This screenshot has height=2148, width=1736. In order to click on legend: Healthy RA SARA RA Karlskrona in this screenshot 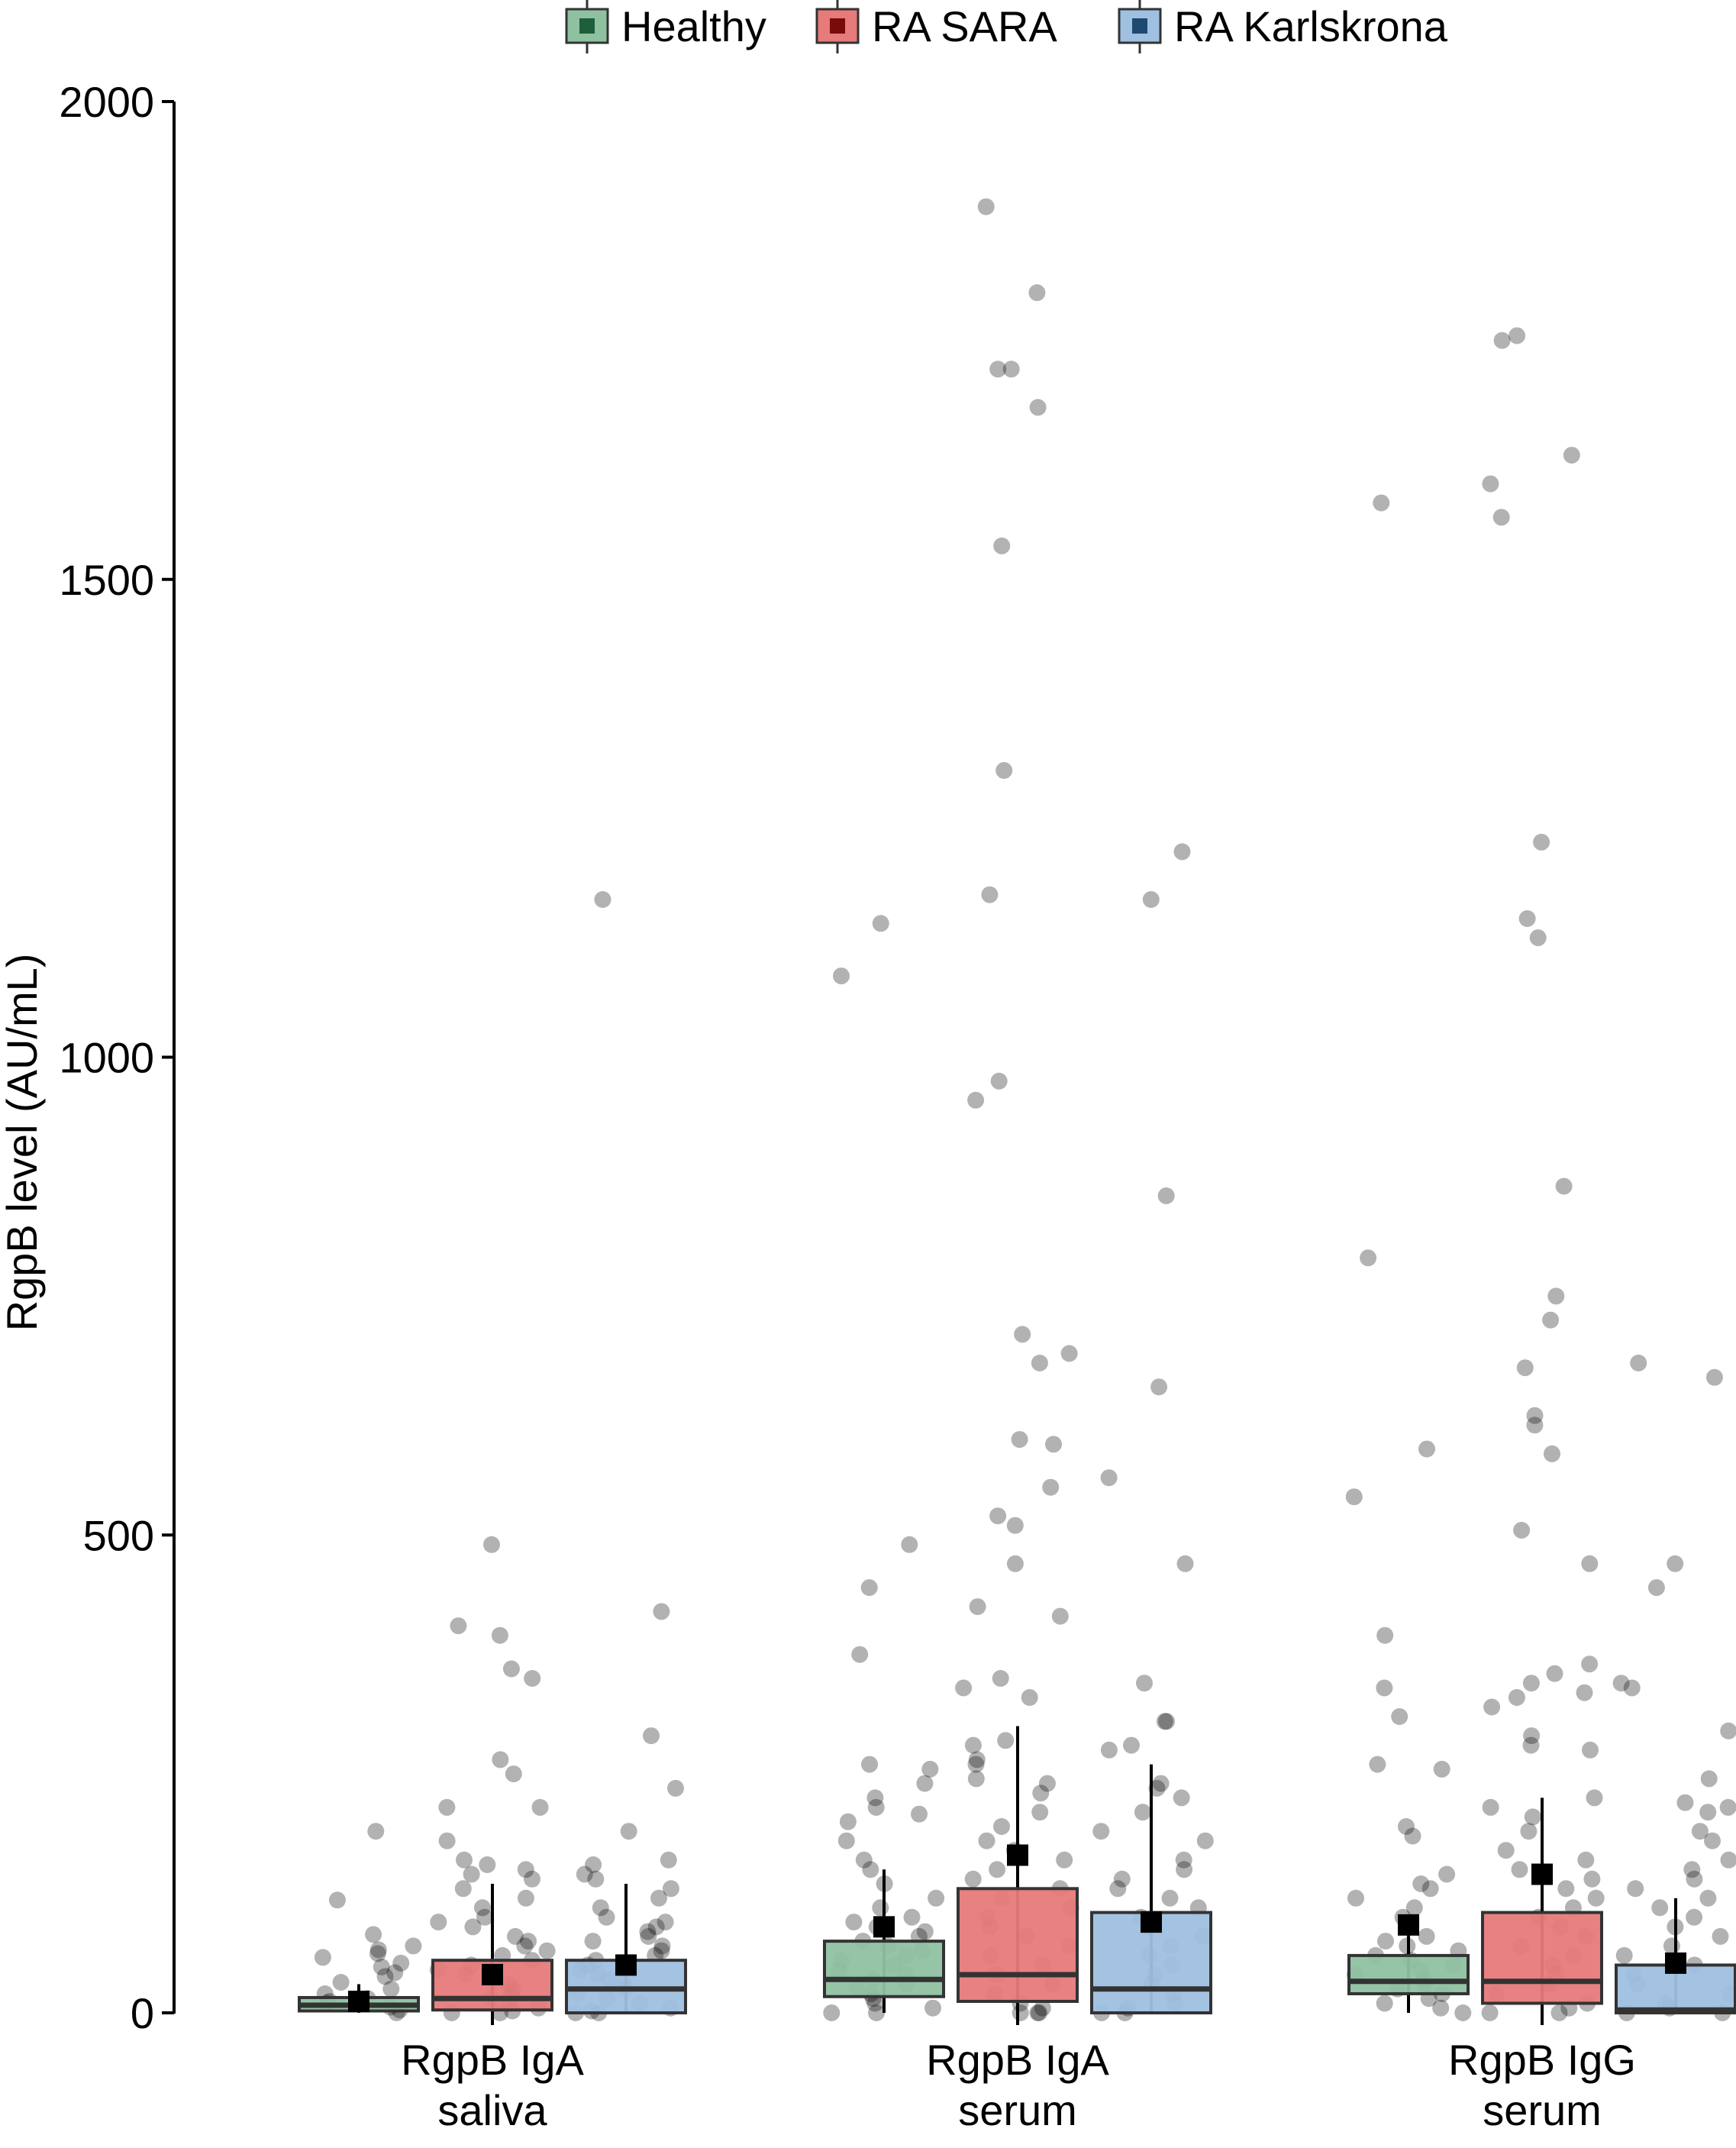, I will do `click(1007, 26)`.